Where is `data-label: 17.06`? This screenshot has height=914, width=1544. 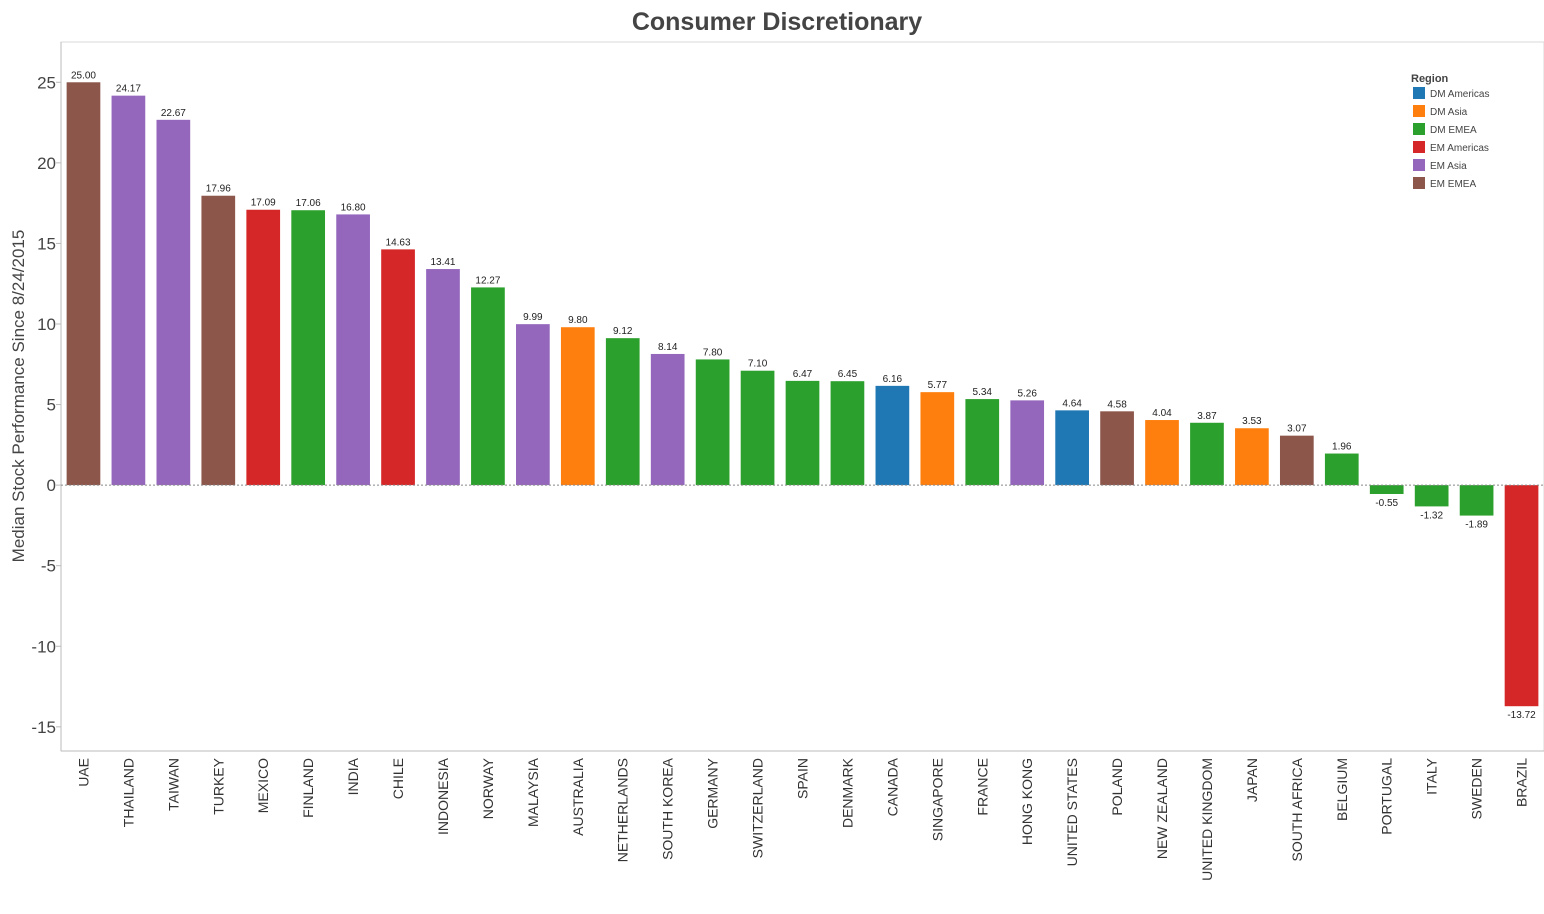
data-label: 17.06 is located at coordinates (308, 203).